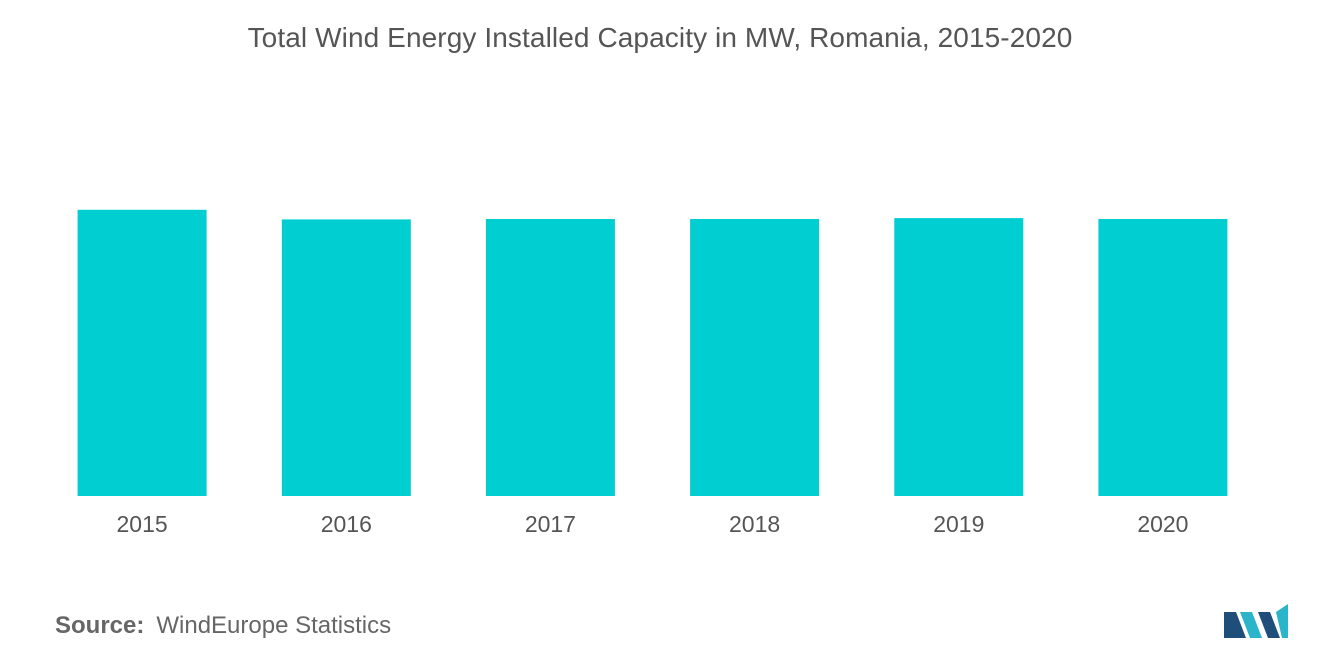  Describe the element at coordinates (346, 524) in the screenshot. I see `x-tick-label-2016: 2016` at that location.